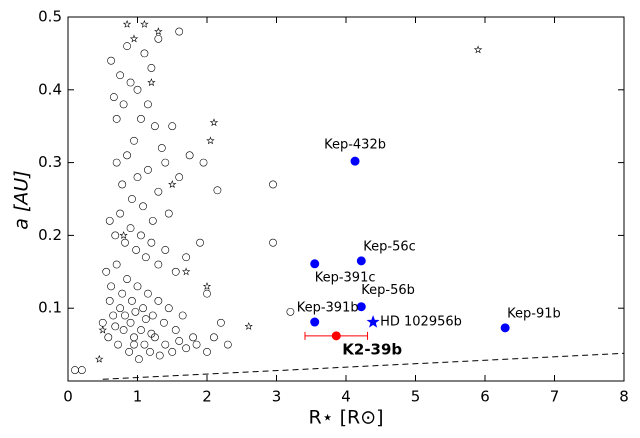 The width and height of the screenshot is (640, 438). Describe the element at coordinates (50, 162) in the screenshot. I see `y-tick-label: 0.3` at that location.